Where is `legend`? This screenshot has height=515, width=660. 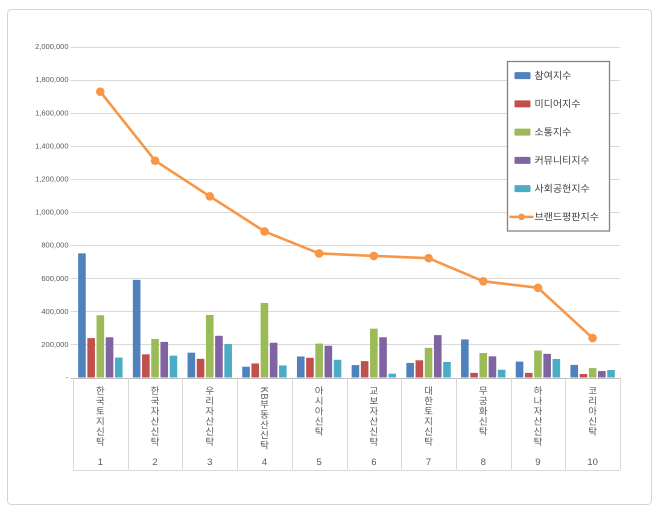
legend is located at coordinates (558, 146).